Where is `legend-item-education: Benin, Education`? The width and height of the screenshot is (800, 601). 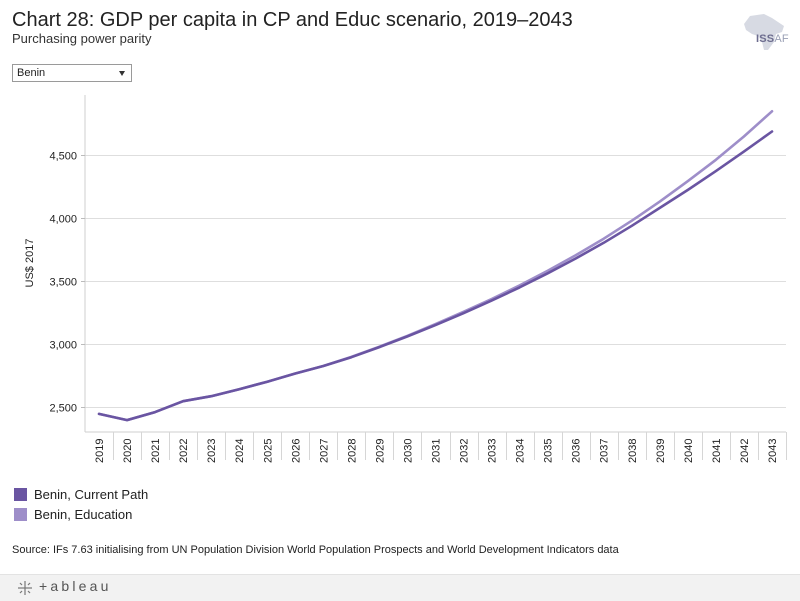
legend-item-education: Benin, Education is located at coordinates (81, 514).